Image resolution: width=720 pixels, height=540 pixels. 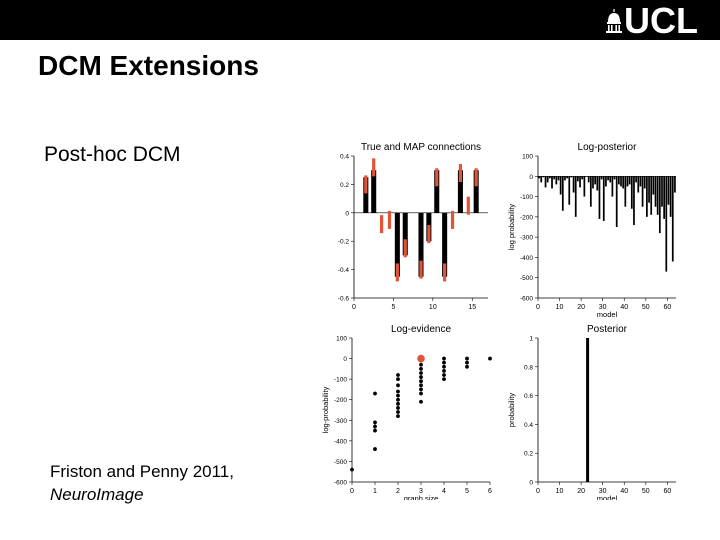 I want to click on log-evidence-title: Log-evidence, so click(x=421, y=329).